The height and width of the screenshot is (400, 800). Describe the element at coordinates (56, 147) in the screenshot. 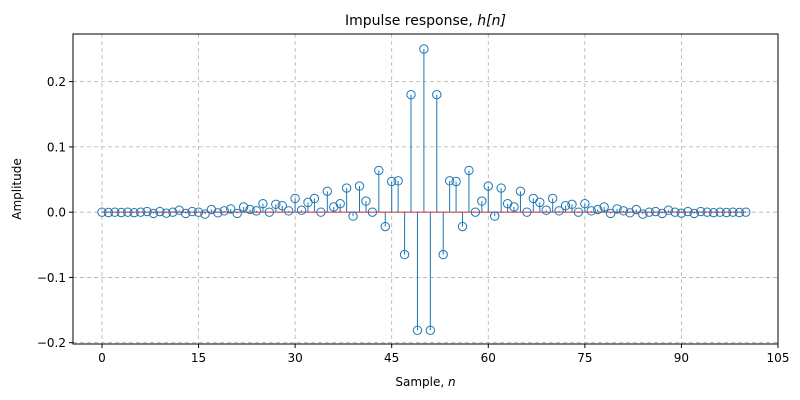

I see `y-tick-label: 0.1` at that location.